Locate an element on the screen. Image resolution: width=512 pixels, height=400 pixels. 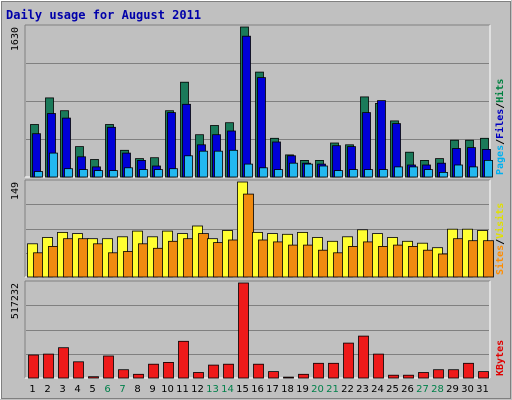
x-tick-label: 23 is located at coordinates (362, 389).